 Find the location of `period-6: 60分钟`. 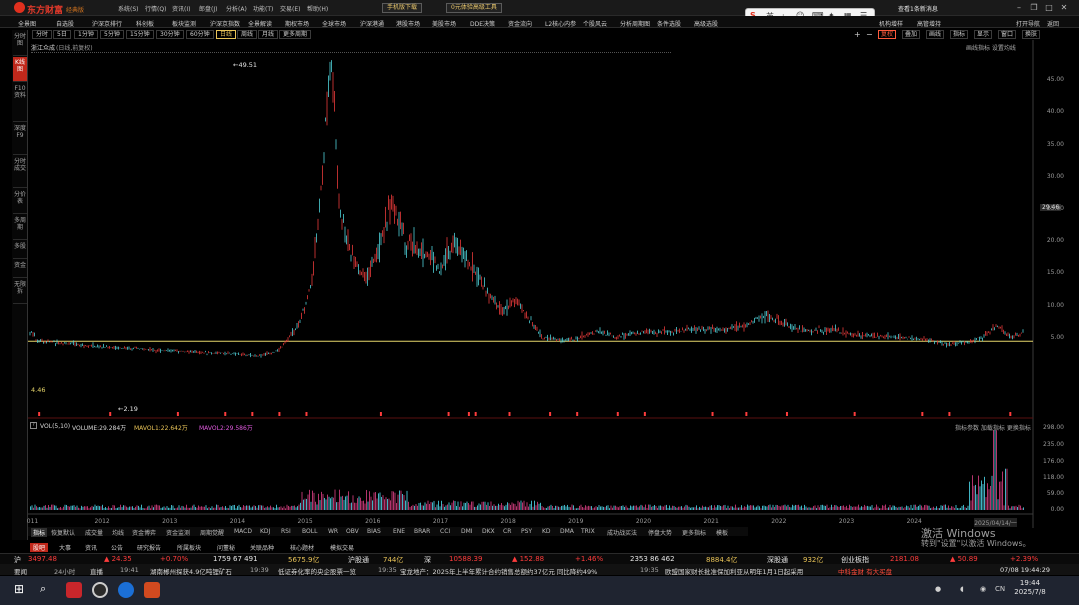

period-6: 60分钟 is located at coordinates (200, 34).